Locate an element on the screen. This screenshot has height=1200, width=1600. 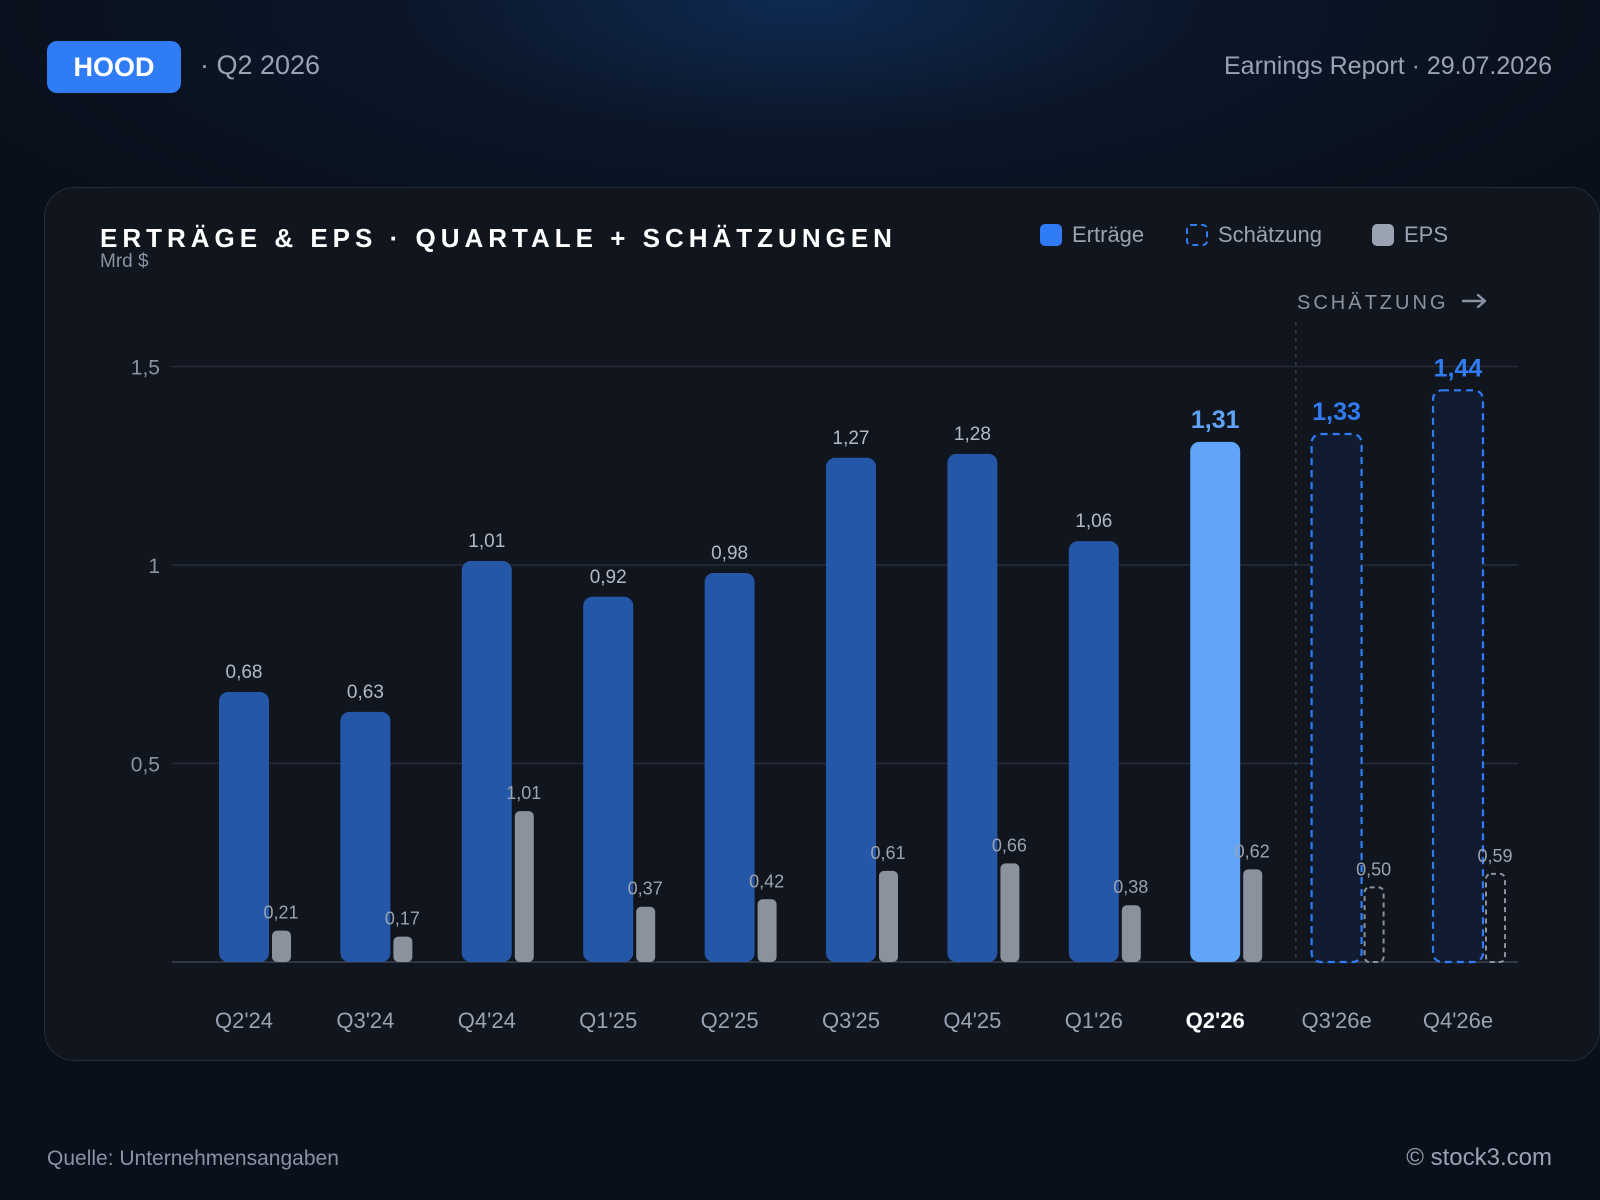
period-label: · Q2 2026 is located at coordinates (260, 65).